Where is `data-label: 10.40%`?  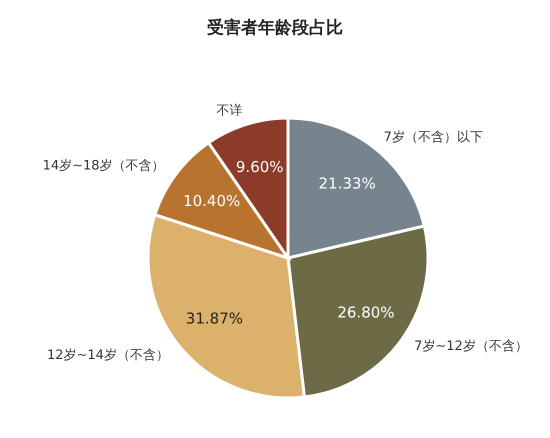 data-label: 10.40% is located at coordinates (211, 201).